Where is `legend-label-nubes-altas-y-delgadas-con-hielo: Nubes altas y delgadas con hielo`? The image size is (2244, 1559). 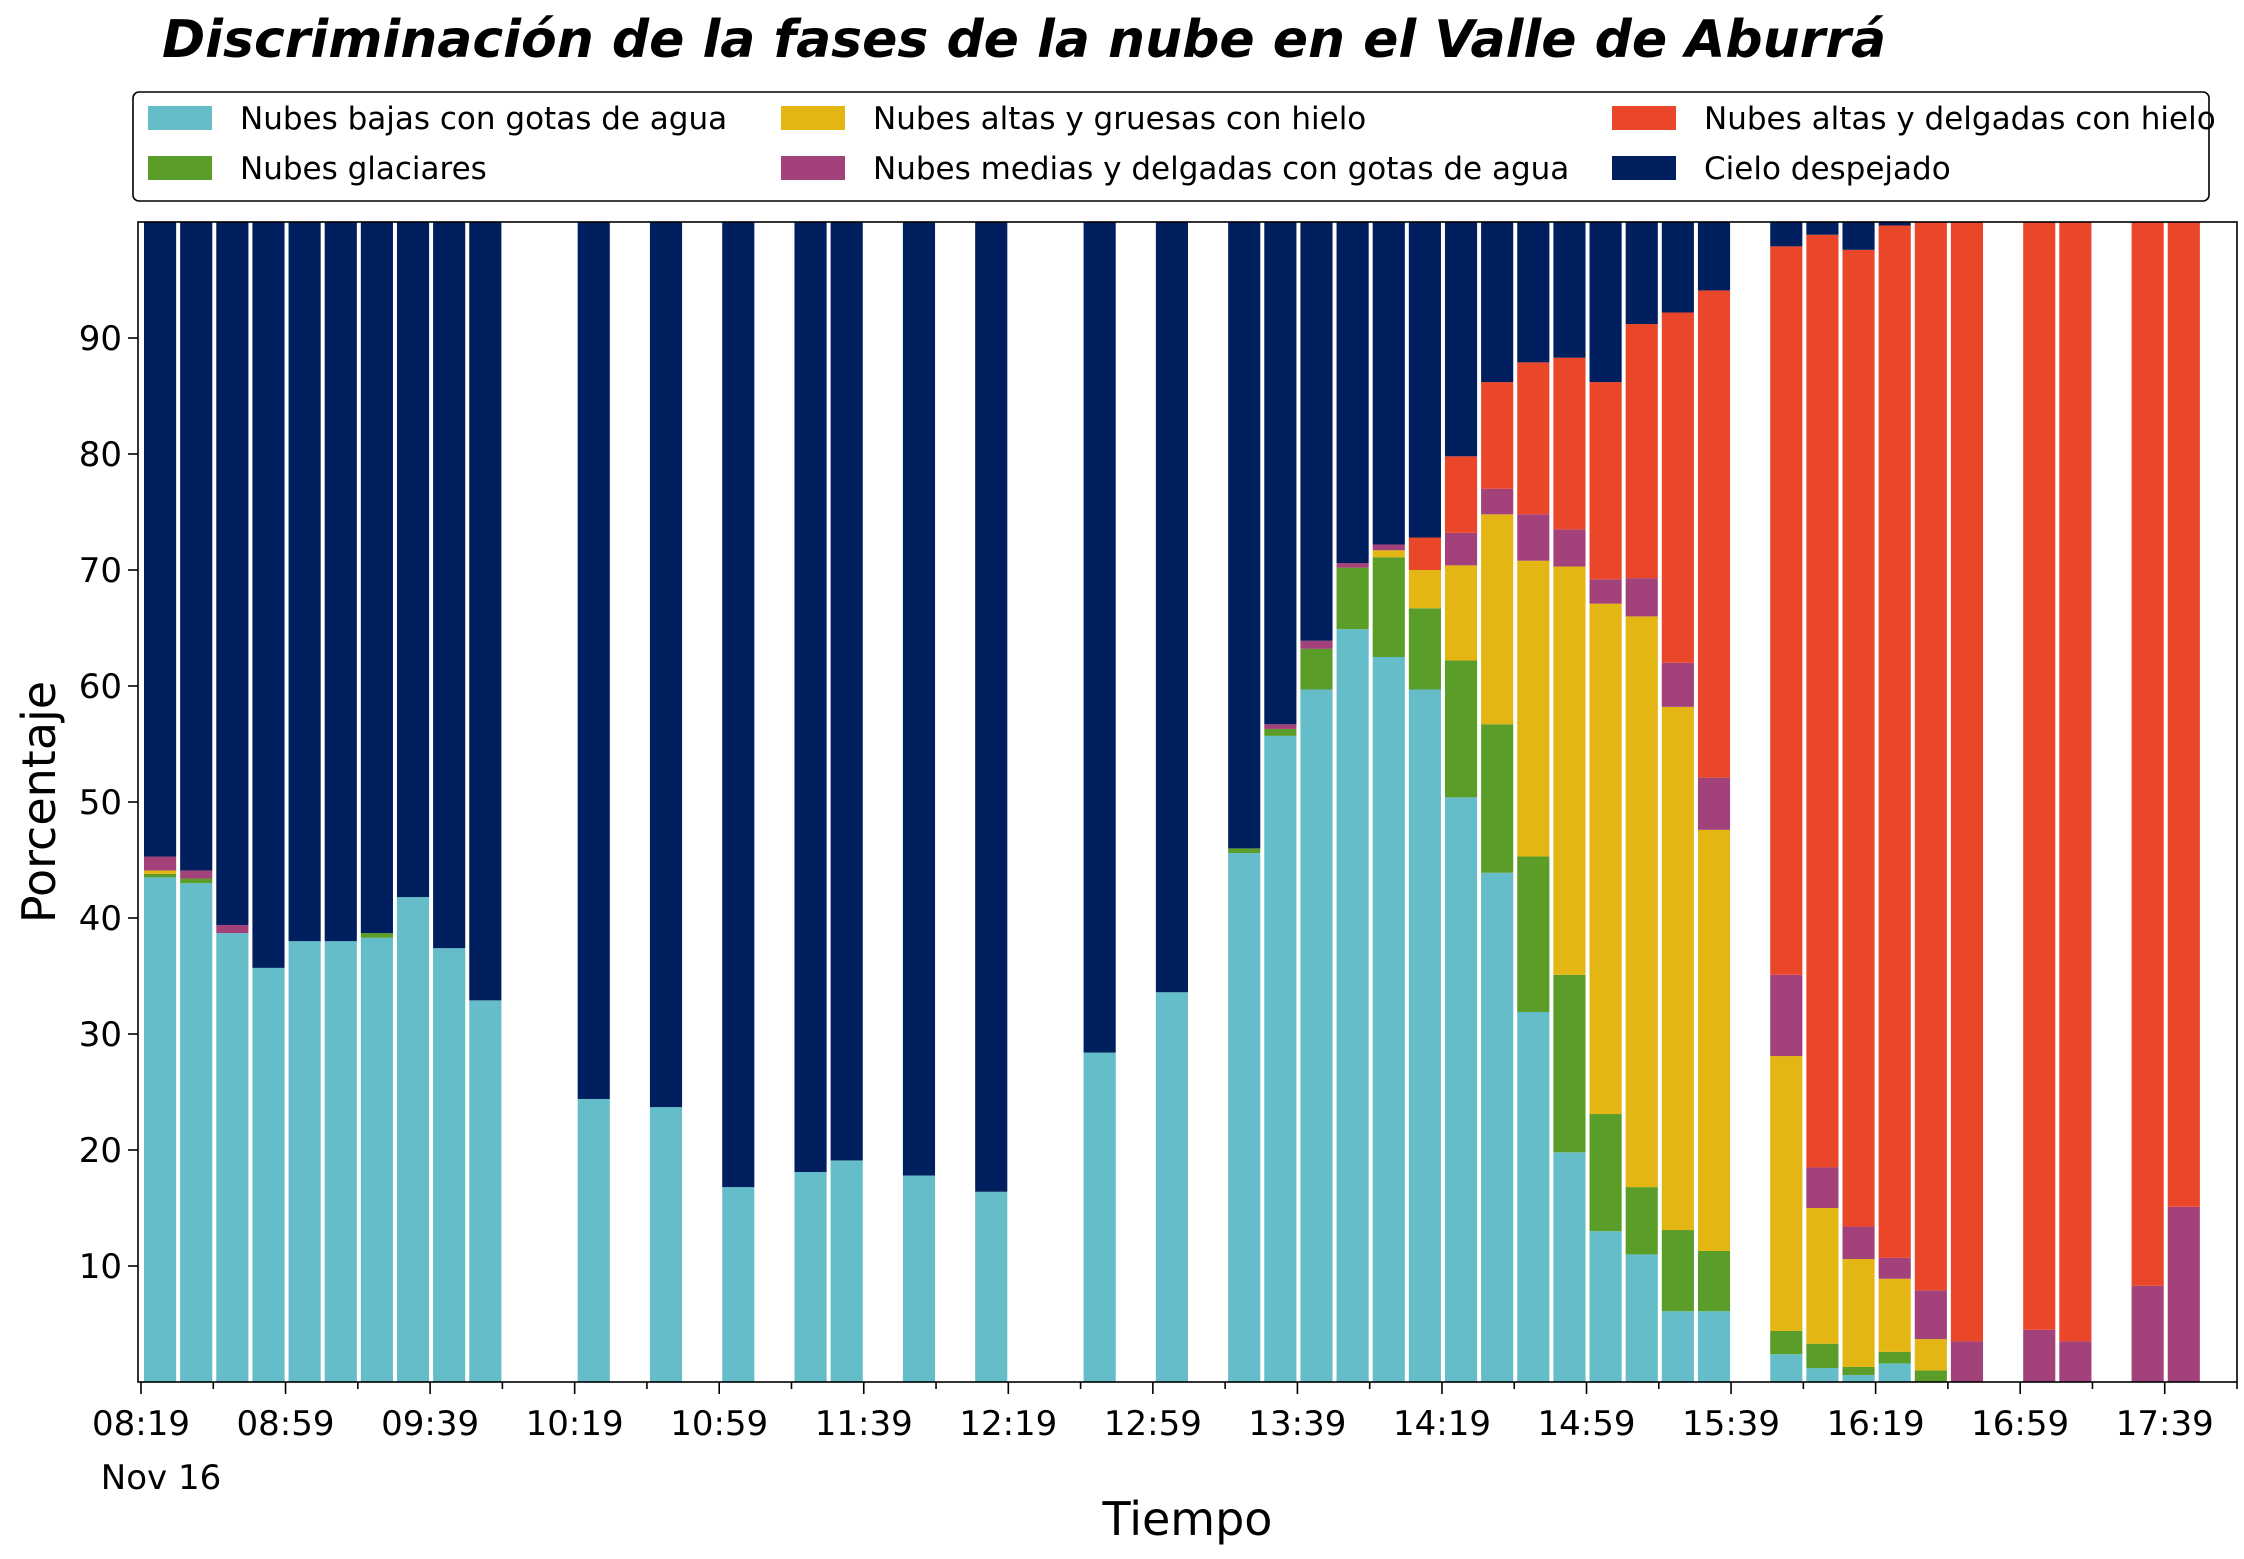 legend-label-nubes-altas-y-delgadas-con-hielo: Nubes altas y delgadas con hielo is located at coordinates (1960, 119).